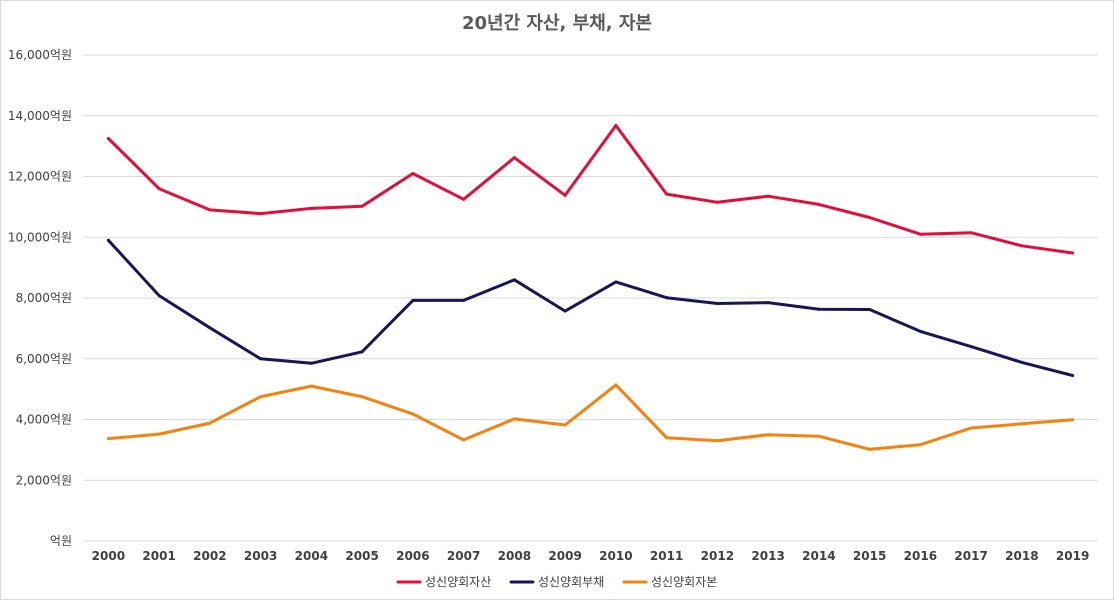 The image size is (1114, 600). What do you see at coordinates (40, 237) in the screenshot?
I see `y-tick-label: 10,000억원` at bounding box center [40, 237].